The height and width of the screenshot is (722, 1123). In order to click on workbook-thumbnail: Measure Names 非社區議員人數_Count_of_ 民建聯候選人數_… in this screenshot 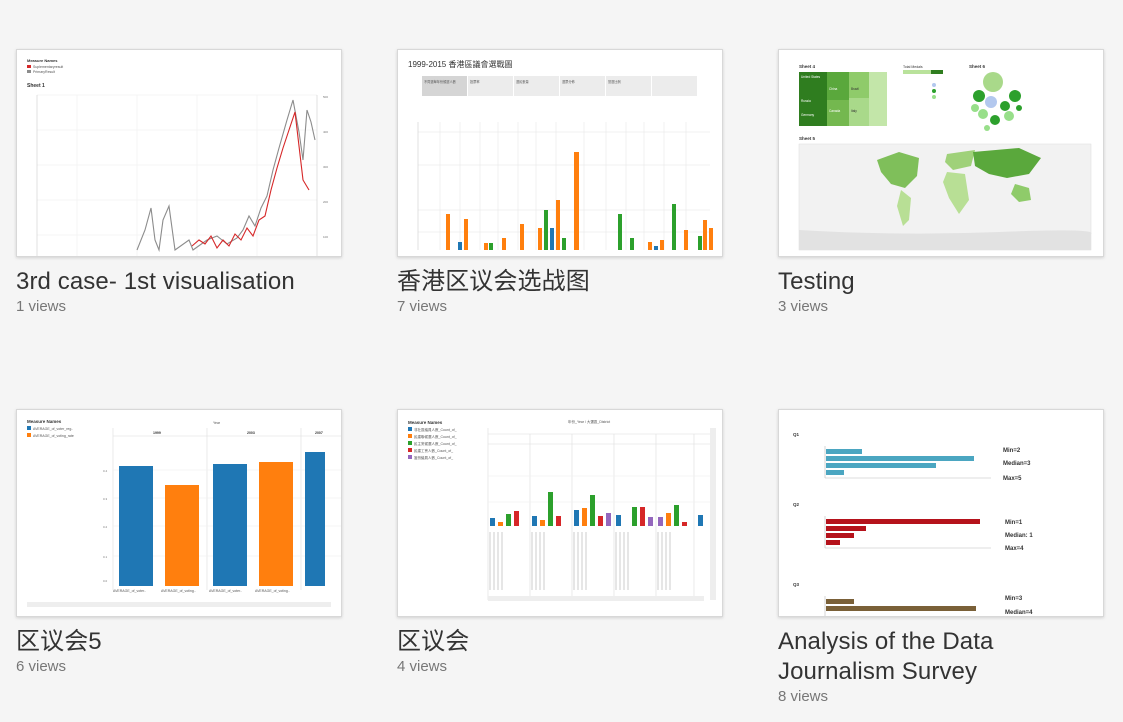, I will do `click(560, 513)`.